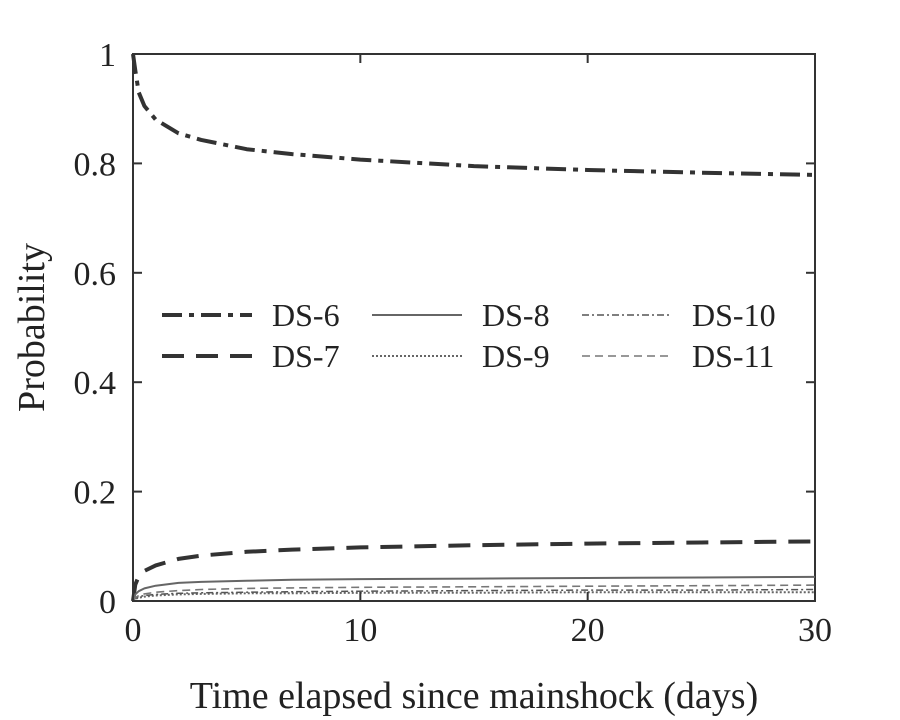  Describe the element at coordinates (133, 630) in the screenshot. I see `x-tick-label: 0` at that location.